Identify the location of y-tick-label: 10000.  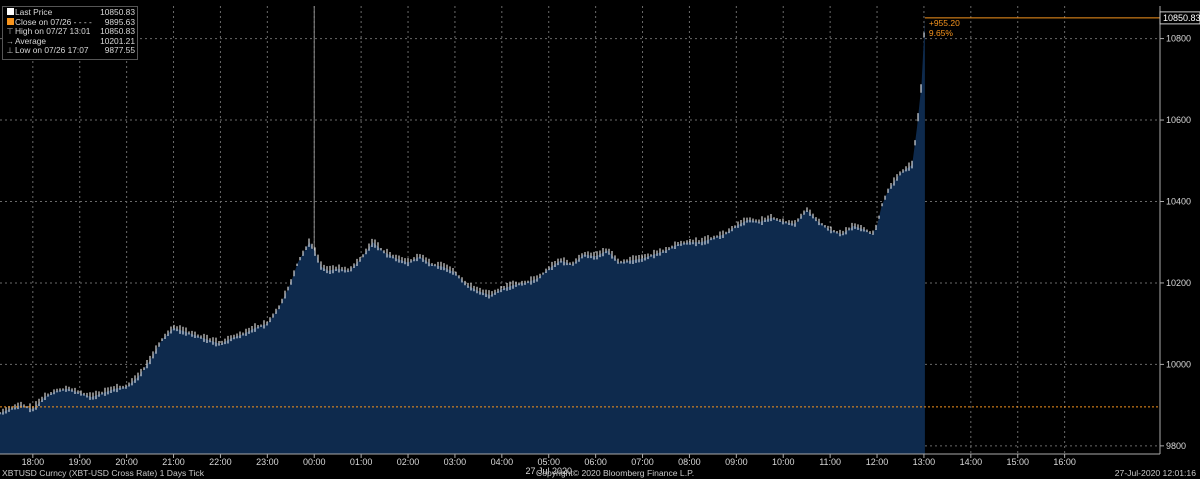
(1178, 364).